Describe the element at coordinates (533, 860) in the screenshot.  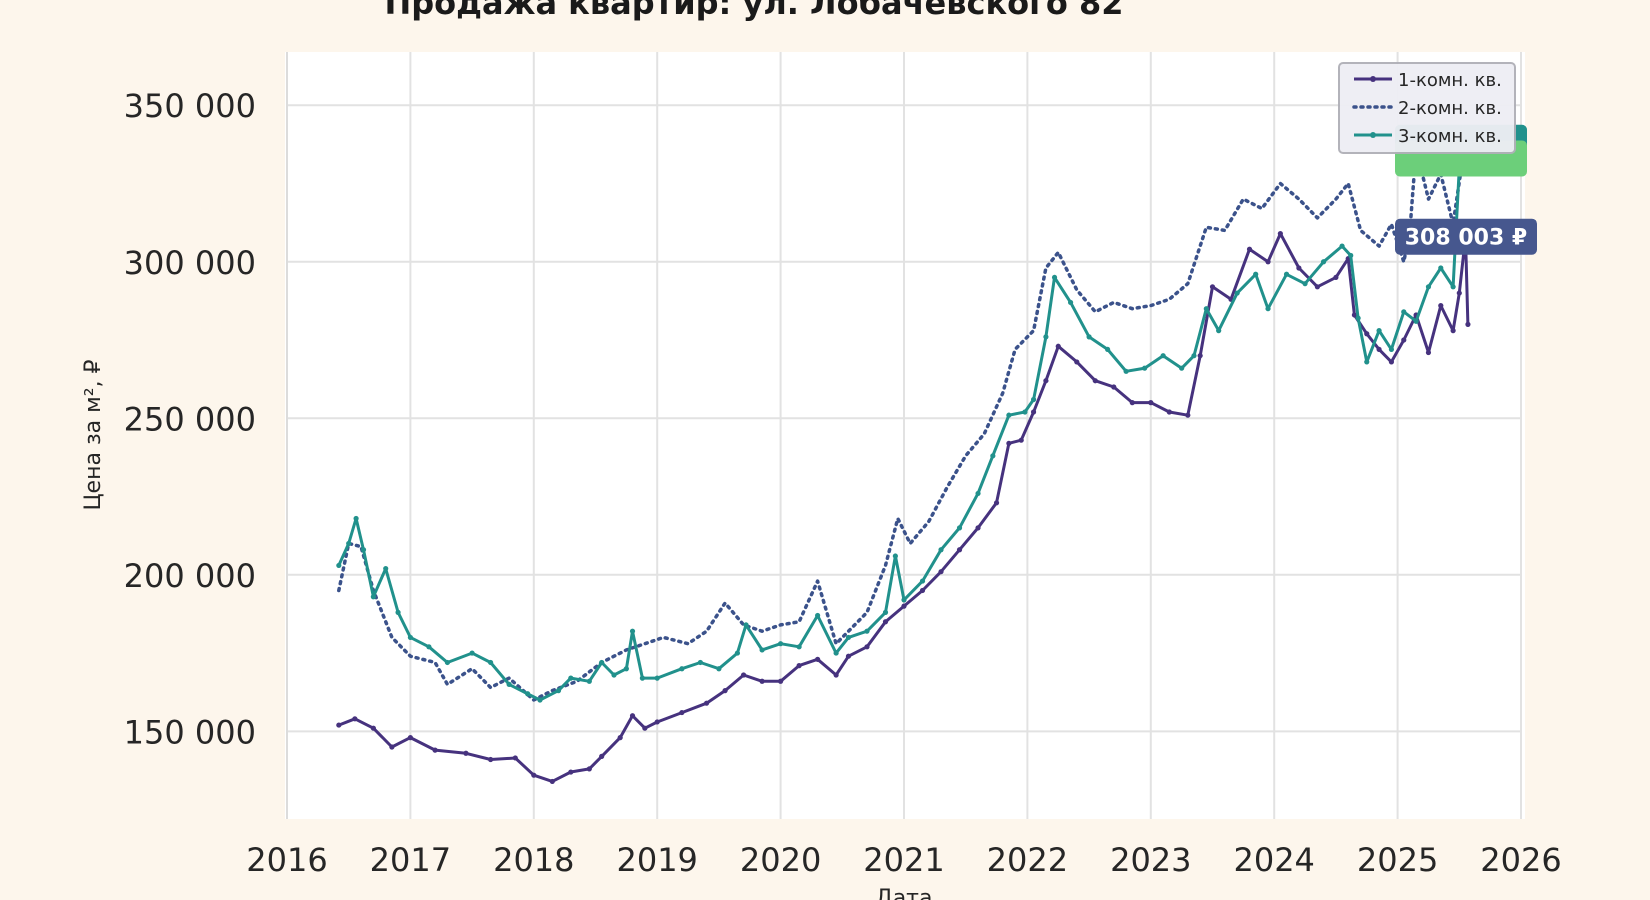
I see `x-tick-label: 2018` at that location.